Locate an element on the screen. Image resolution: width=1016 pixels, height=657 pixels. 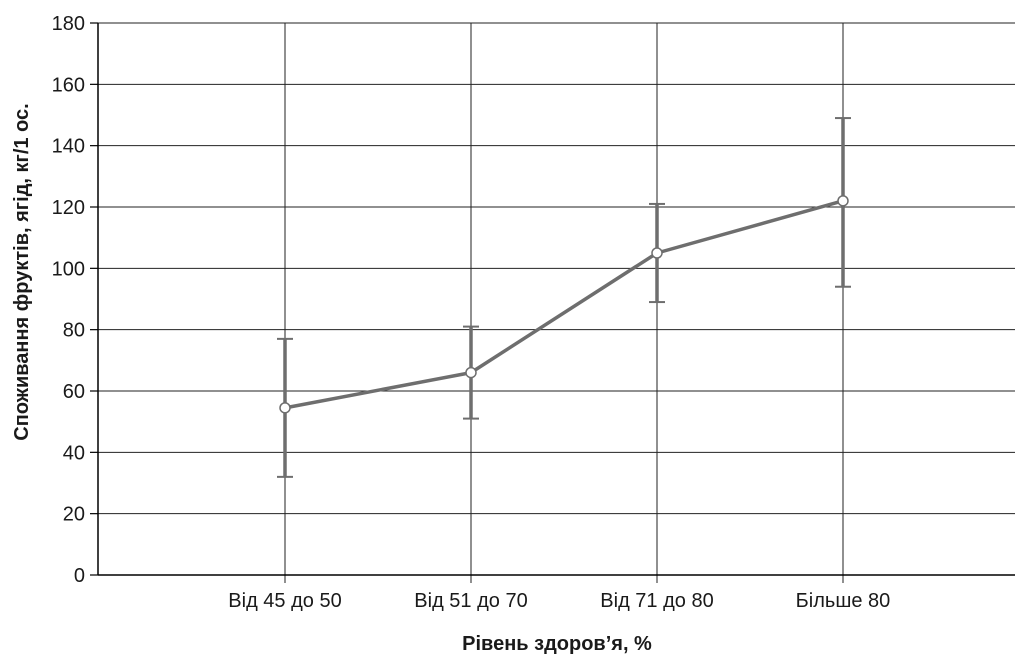
x-axis-title: Рівень здоров’я, % is located at coordinates (557, 644).